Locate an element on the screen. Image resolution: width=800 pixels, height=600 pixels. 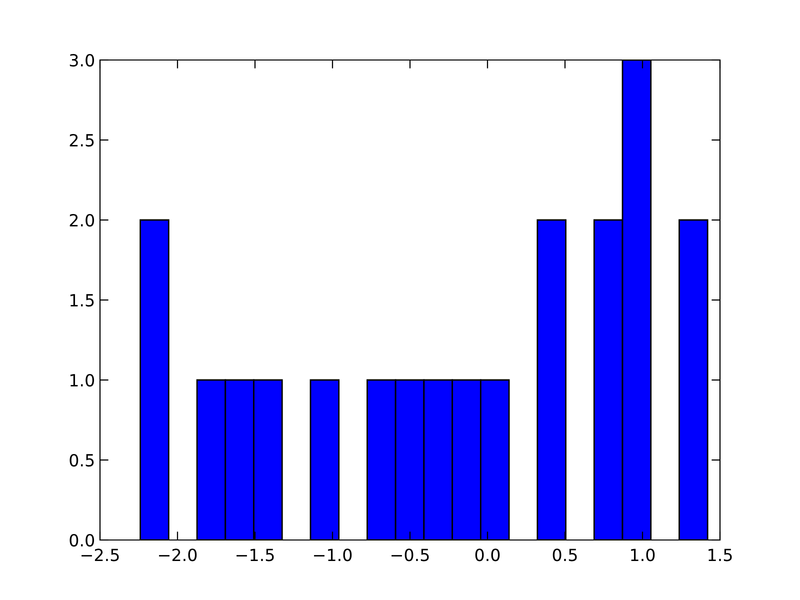
x-tick-label: −1.0 is located at coordinates (333, 555).